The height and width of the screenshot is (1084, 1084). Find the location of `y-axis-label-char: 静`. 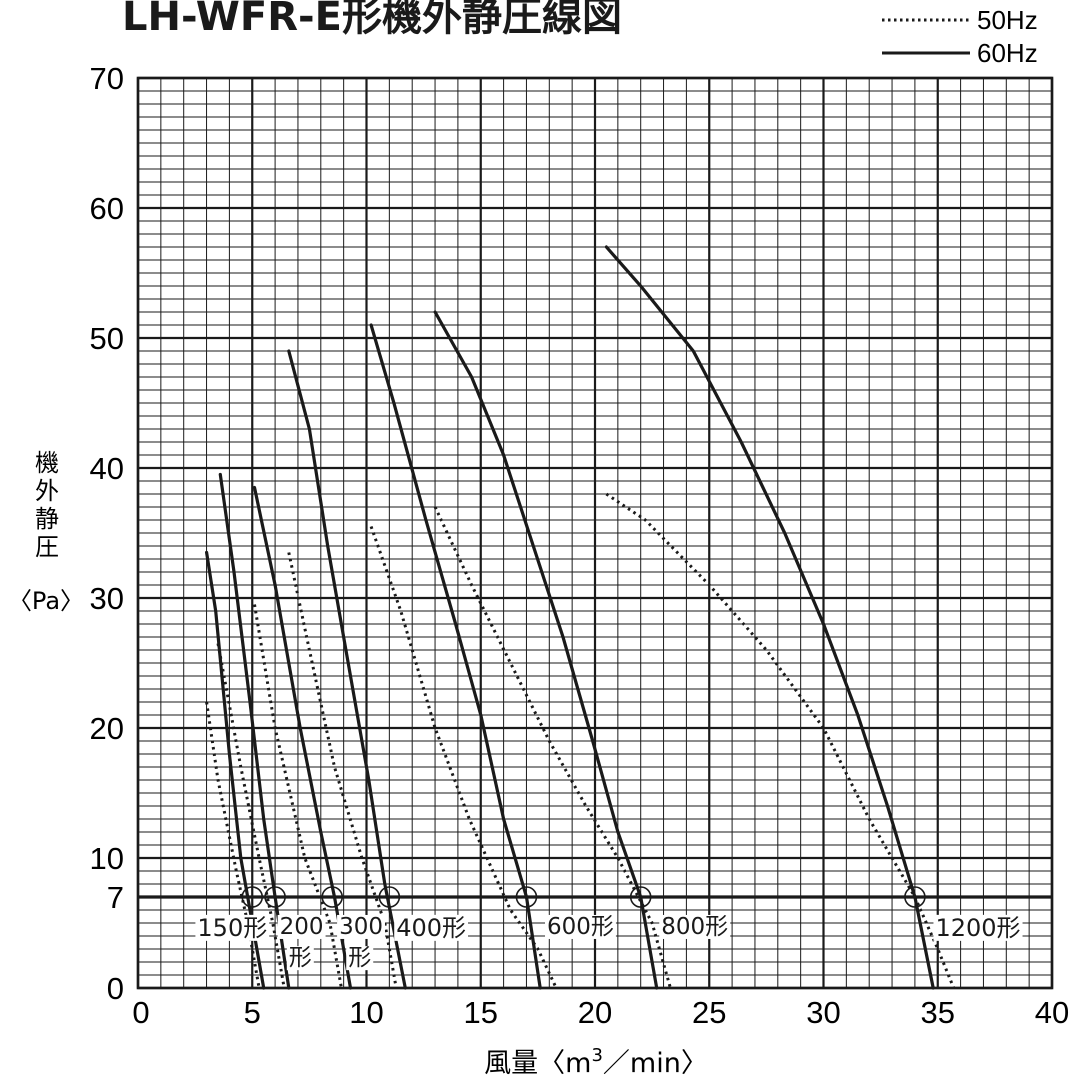

y-axis-label-char: 静 is located at coordinates (47, 519).